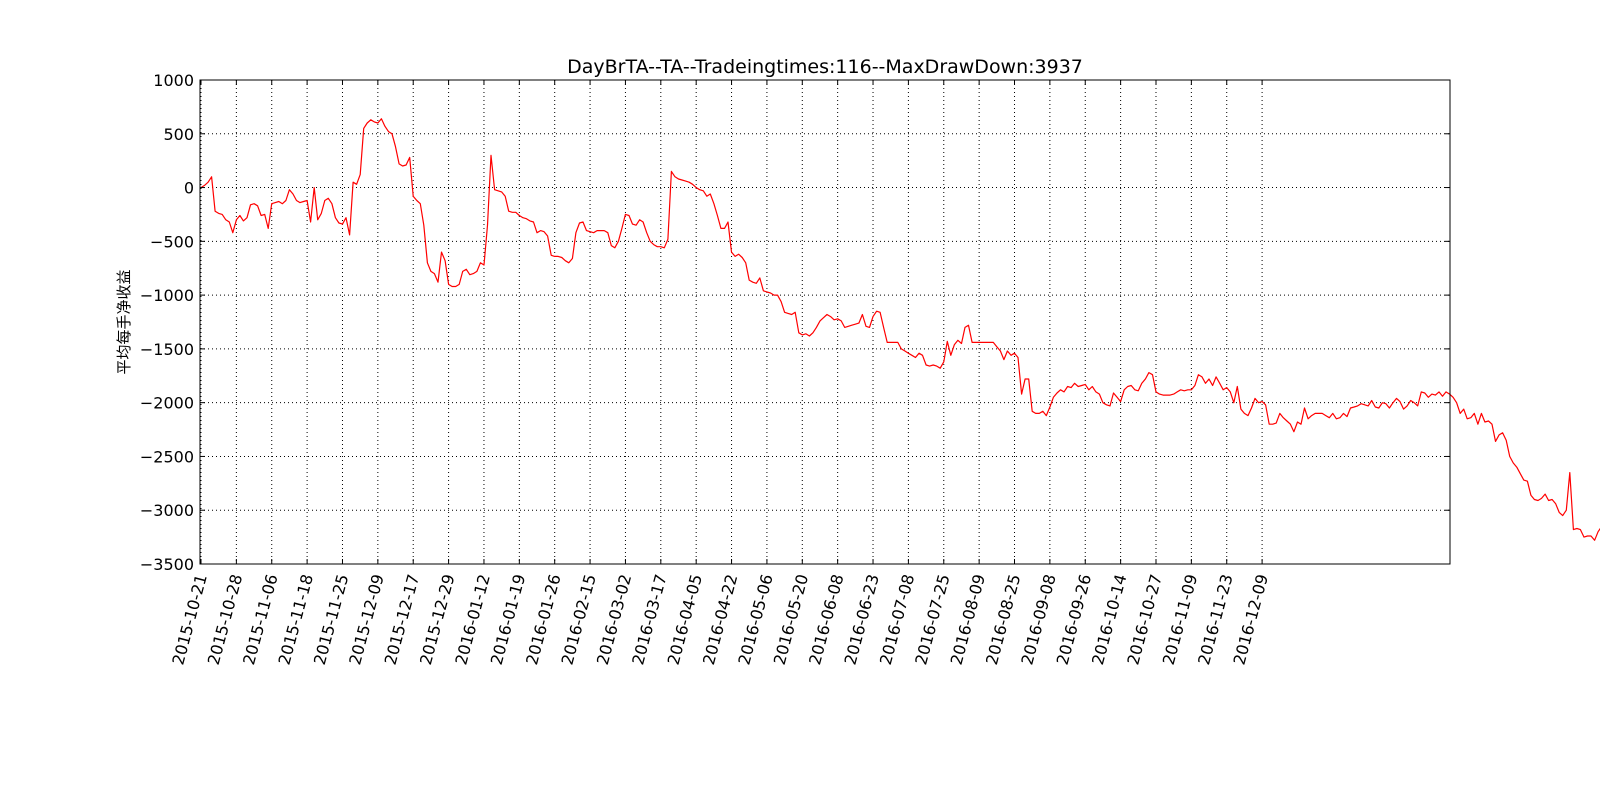 The image size is (1600, 800). What do you see at coordinates (189, 188) in the screenshot?
I see `y-tick-label: 0` at bounding box center [189, 188].